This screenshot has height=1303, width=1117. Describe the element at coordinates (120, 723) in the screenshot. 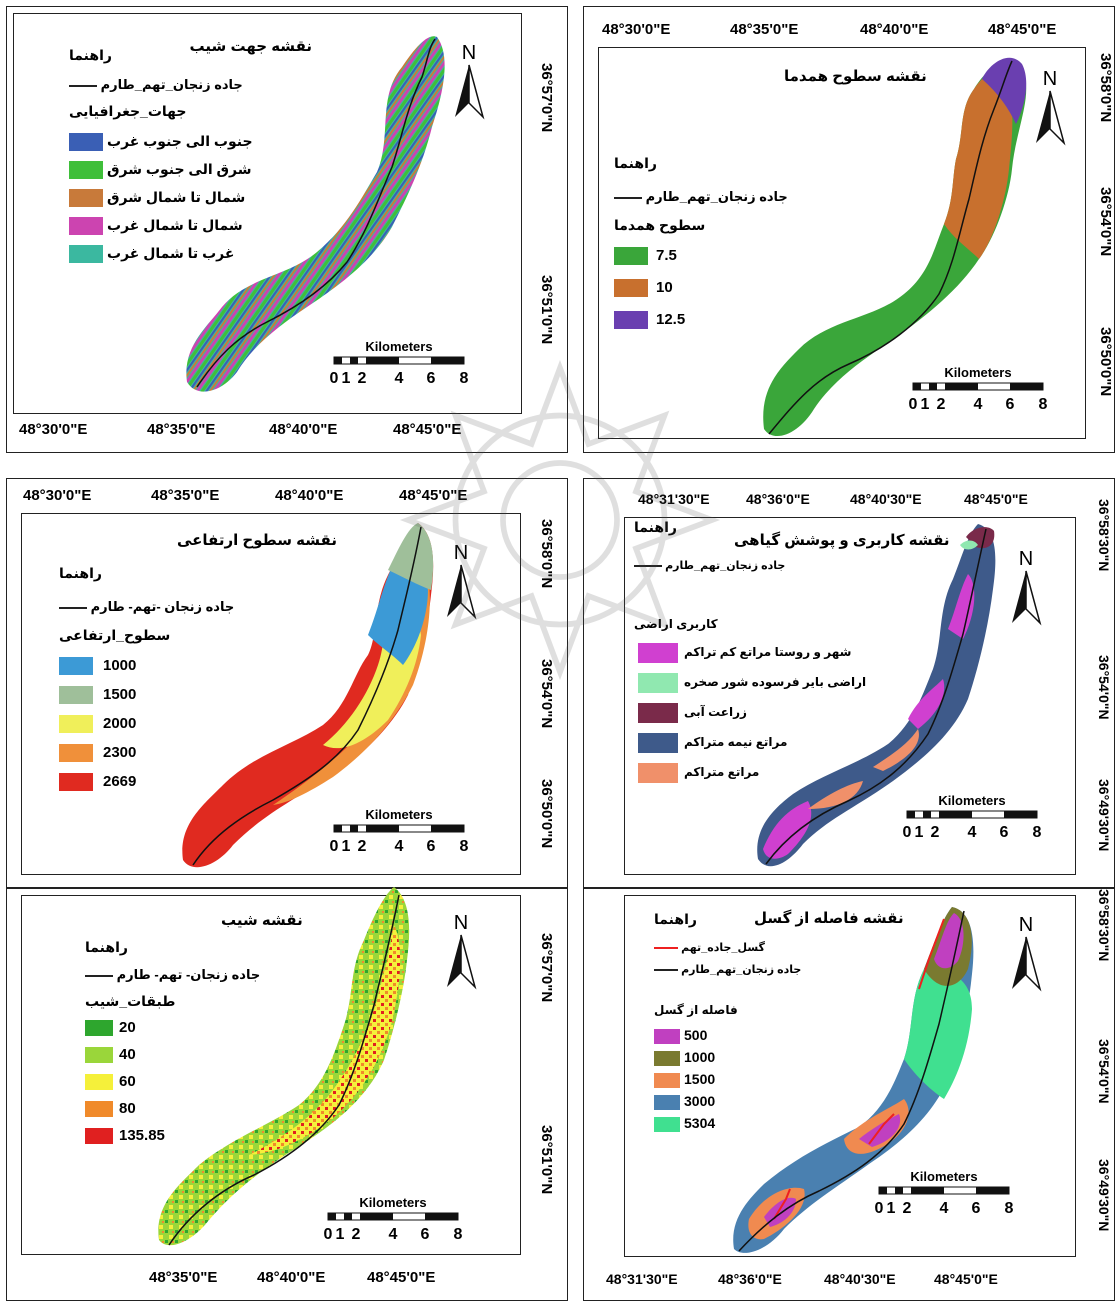

I see `legend-label: 2000` at that location.